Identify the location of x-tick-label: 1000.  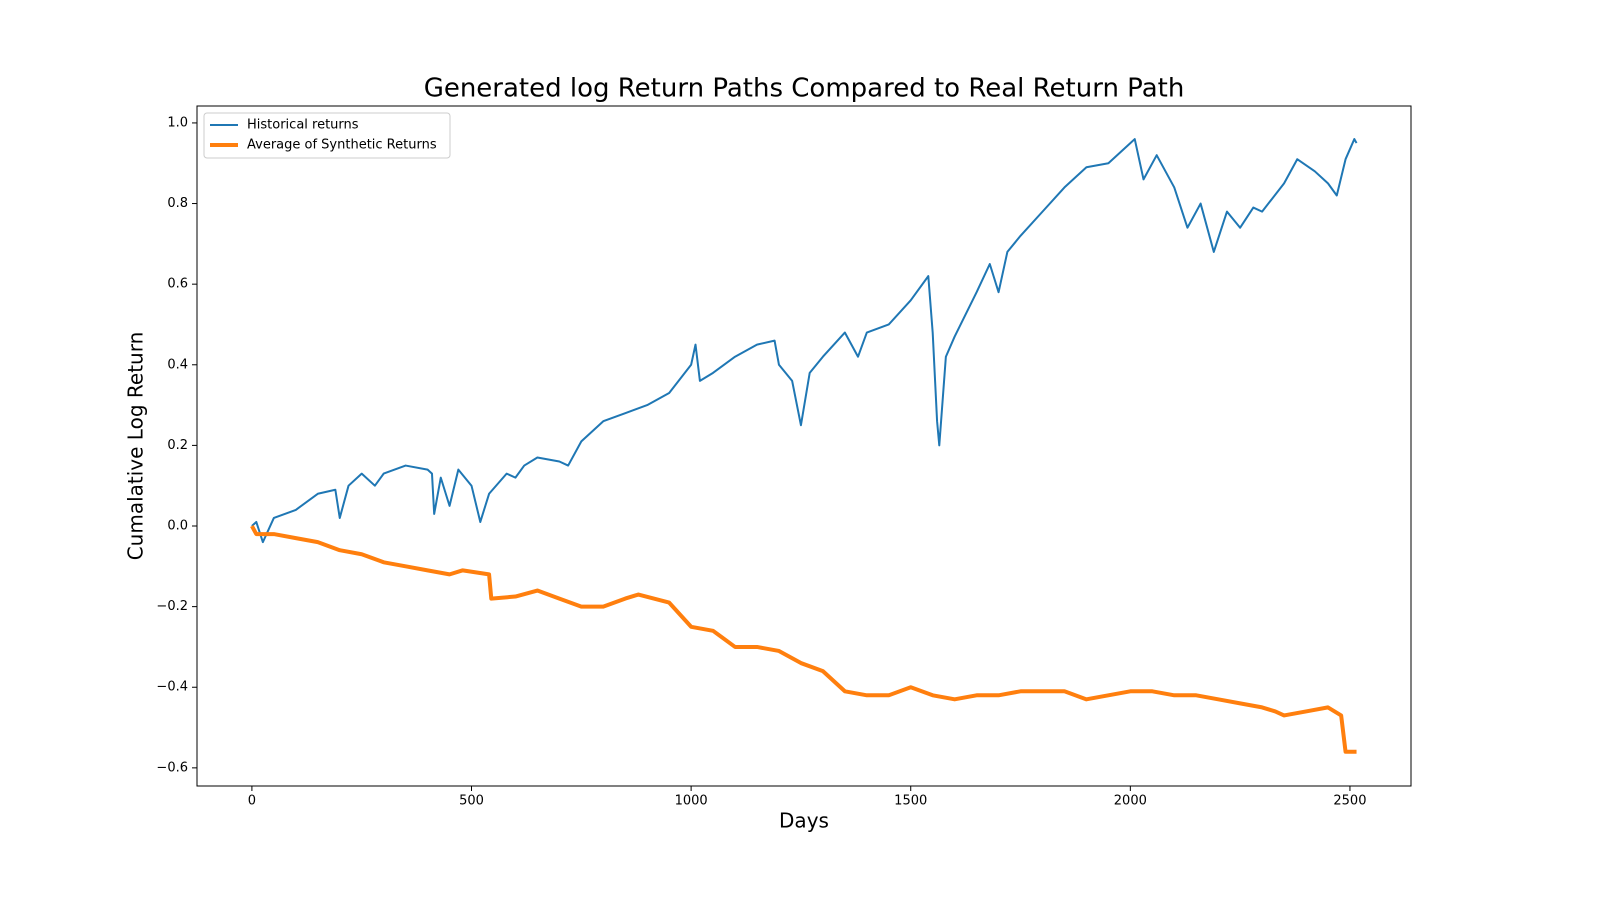
(691, 801).